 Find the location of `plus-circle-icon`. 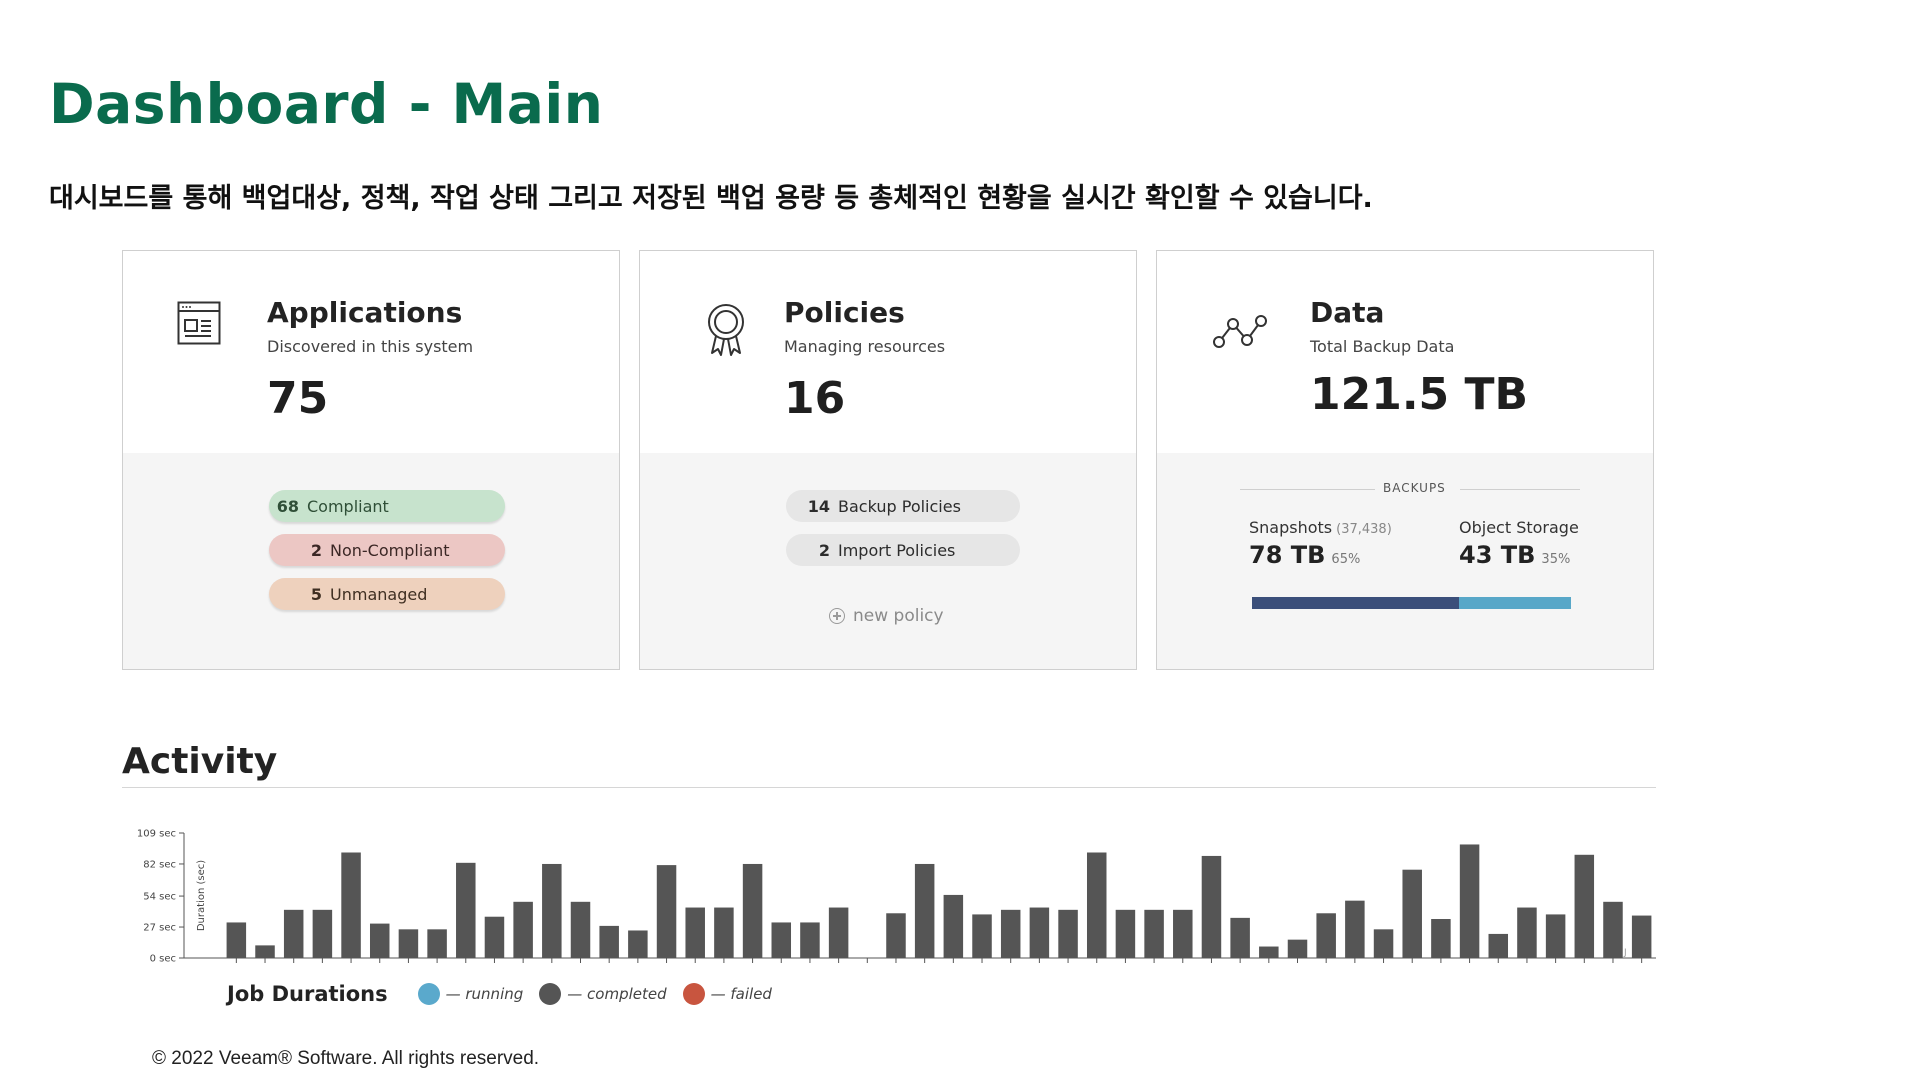

plus-circle-icon is located at coordinates (837, 616).